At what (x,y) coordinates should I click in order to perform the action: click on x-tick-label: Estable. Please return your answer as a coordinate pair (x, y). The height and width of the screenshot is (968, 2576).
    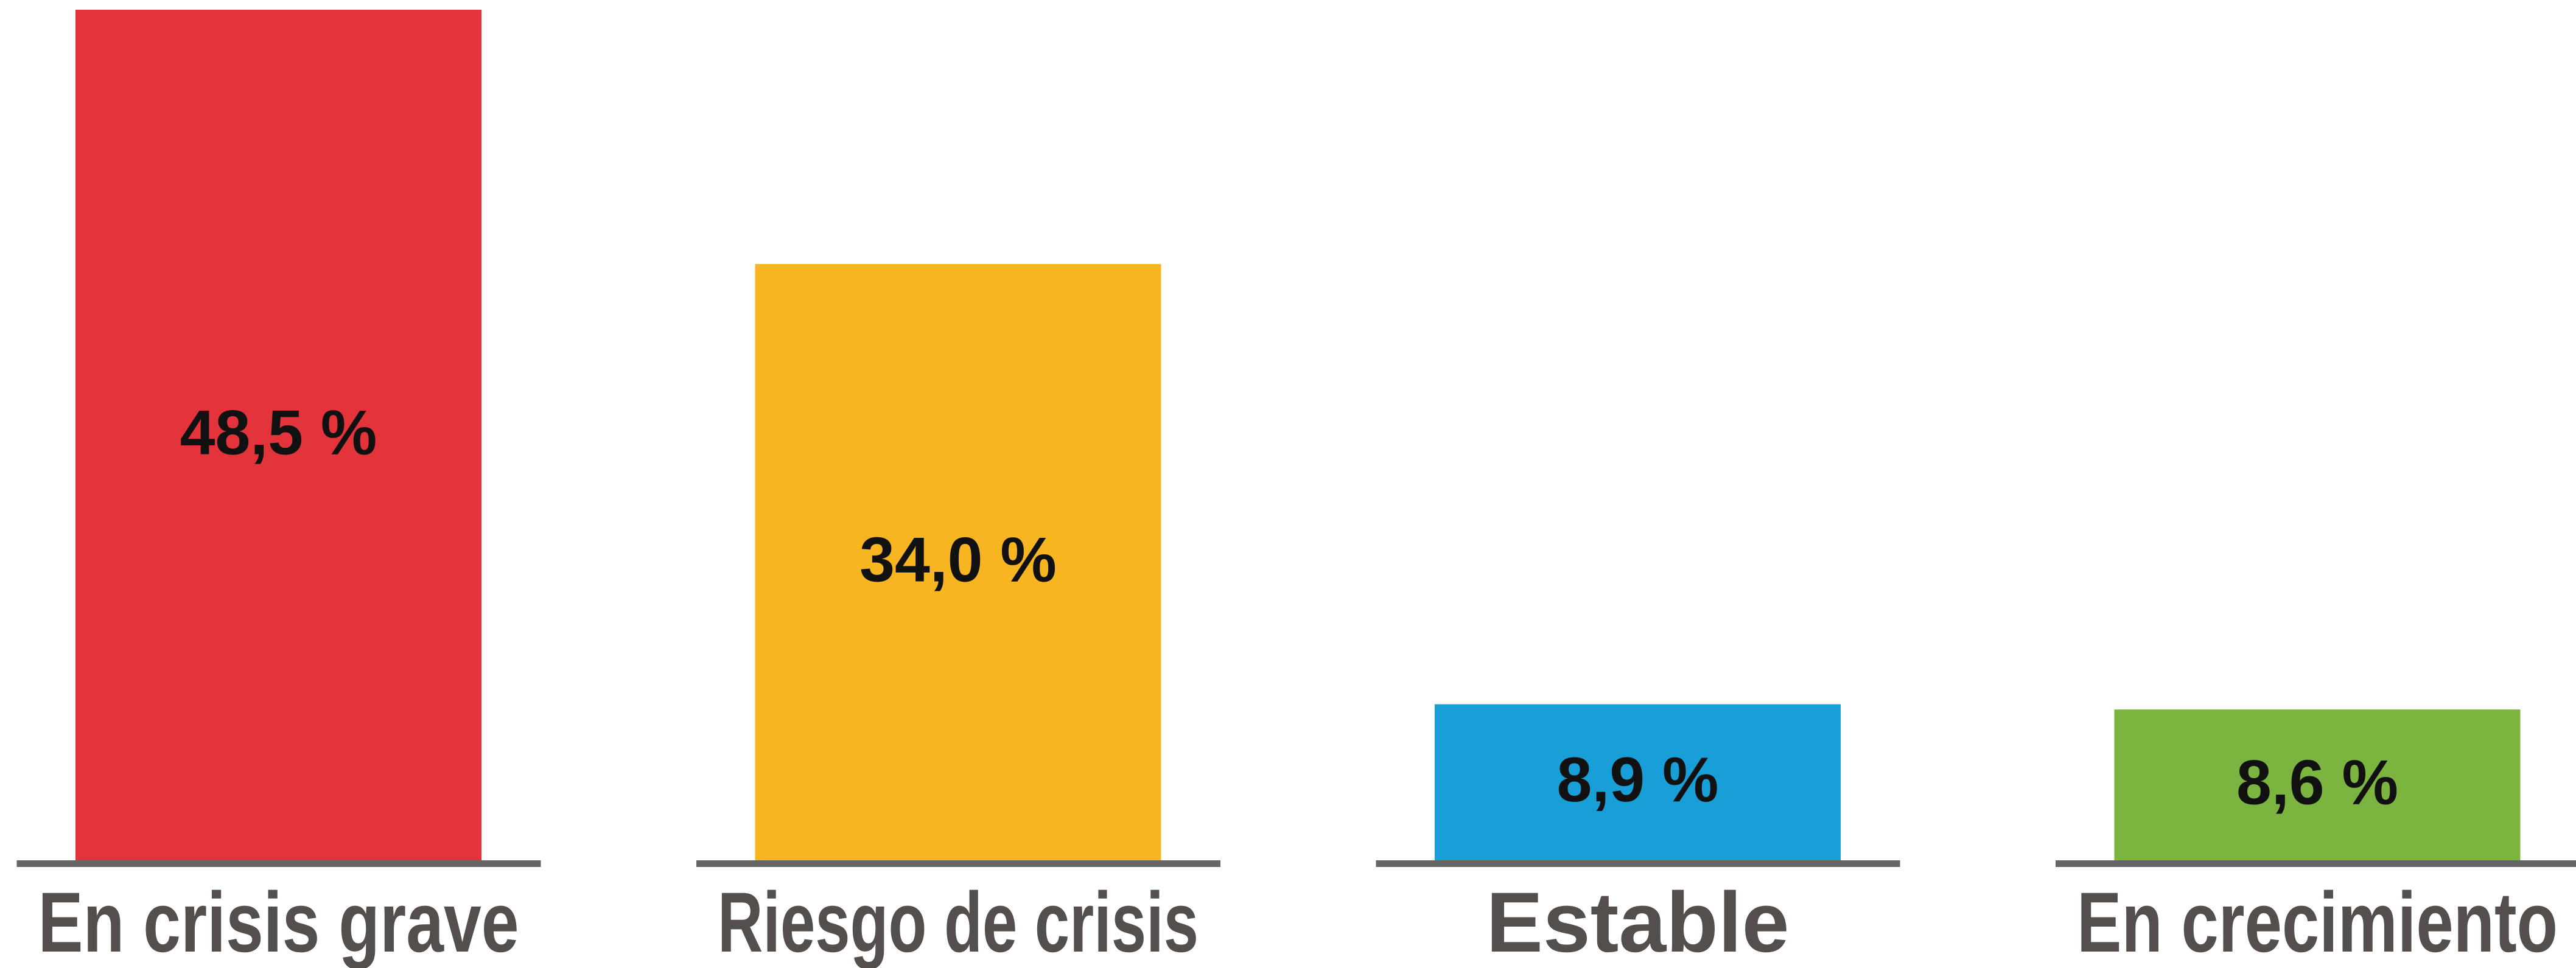
    Looking at the image, I should click on (1638, 921).